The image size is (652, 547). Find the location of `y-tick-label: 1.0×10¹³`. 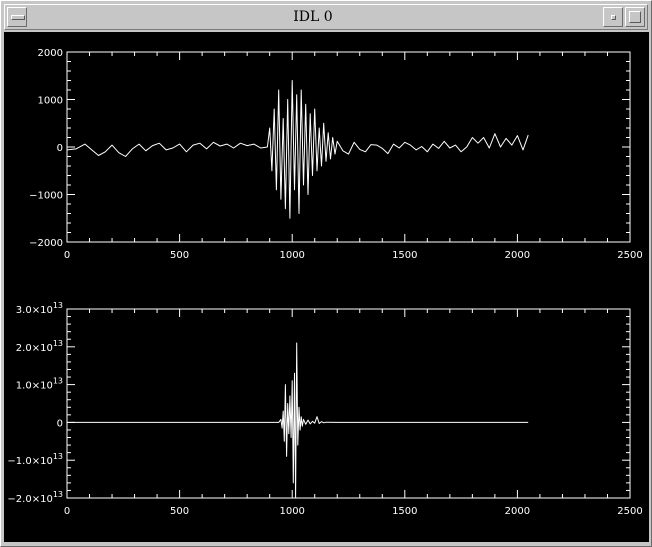

y-tick-label: 1.0×10¹³ is located at coordinates (39, 384).